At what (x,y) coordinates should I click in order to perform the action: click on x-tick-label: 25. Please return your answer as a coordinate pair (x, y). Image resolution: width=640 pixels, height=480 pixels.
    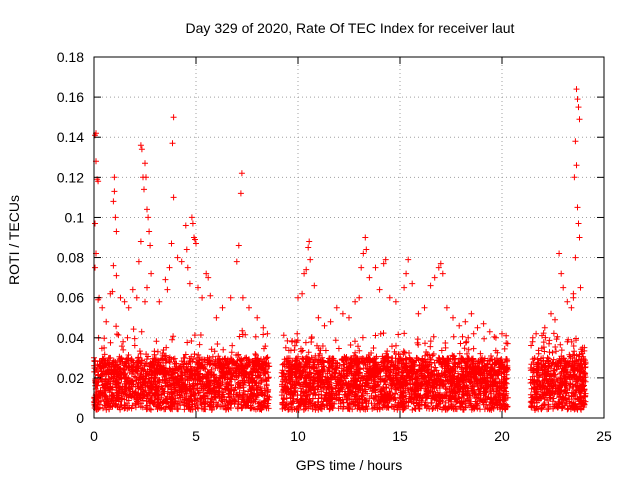
    Looking at the image, I should click on (604, 436).